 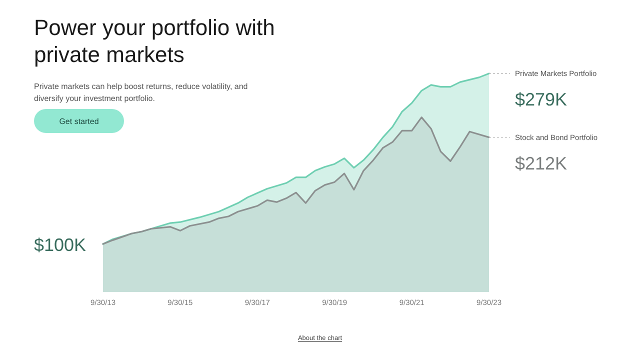 What do you see at coordinates (79, 121) in the screenshot?
I see `button: Get started` at bounding box center [79, 121].